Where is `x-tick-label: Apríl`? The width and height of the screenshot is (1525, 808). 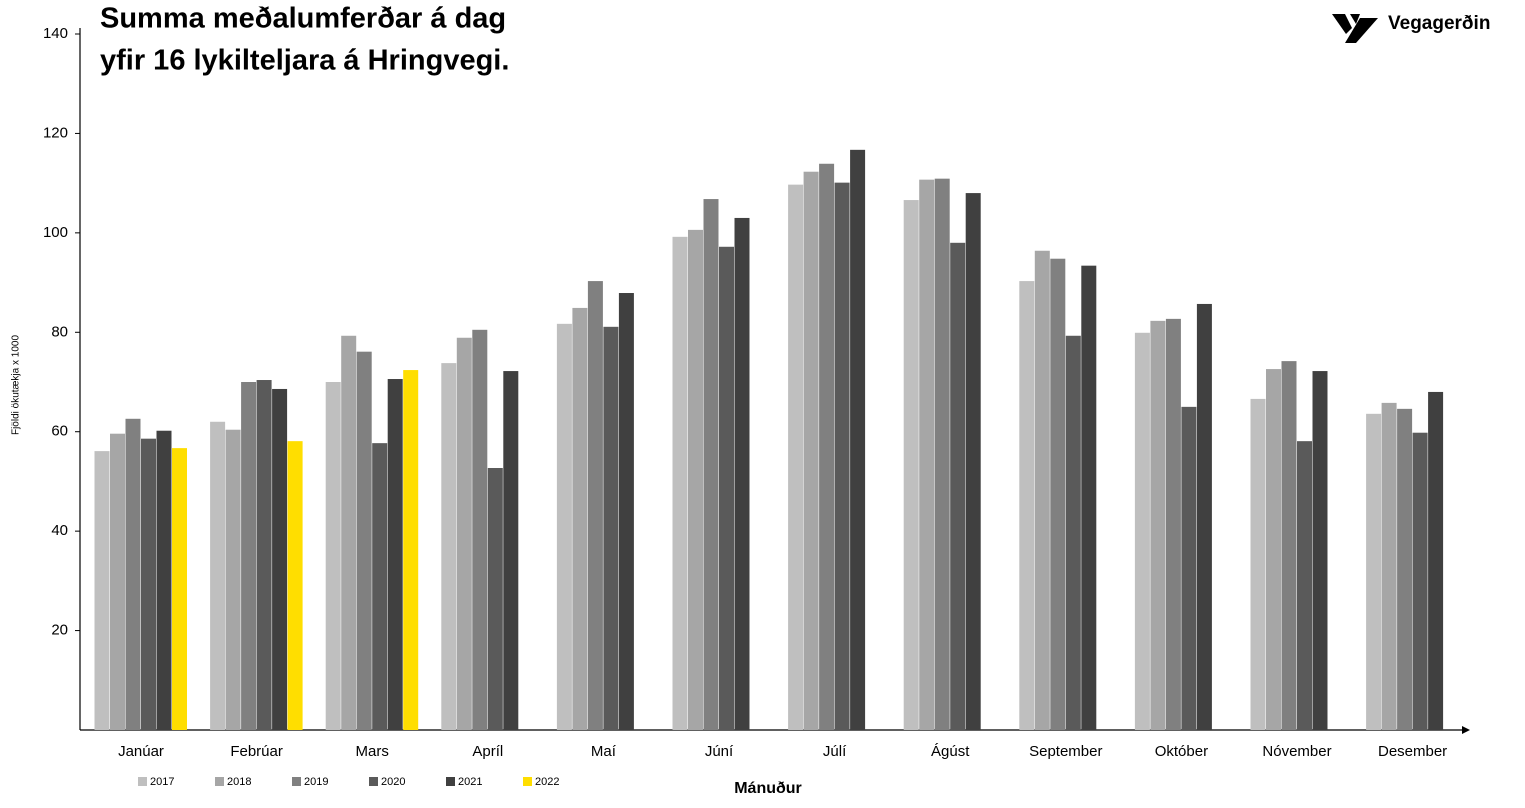 x-tick-label: Apríl is located at coordinates (487, 751).